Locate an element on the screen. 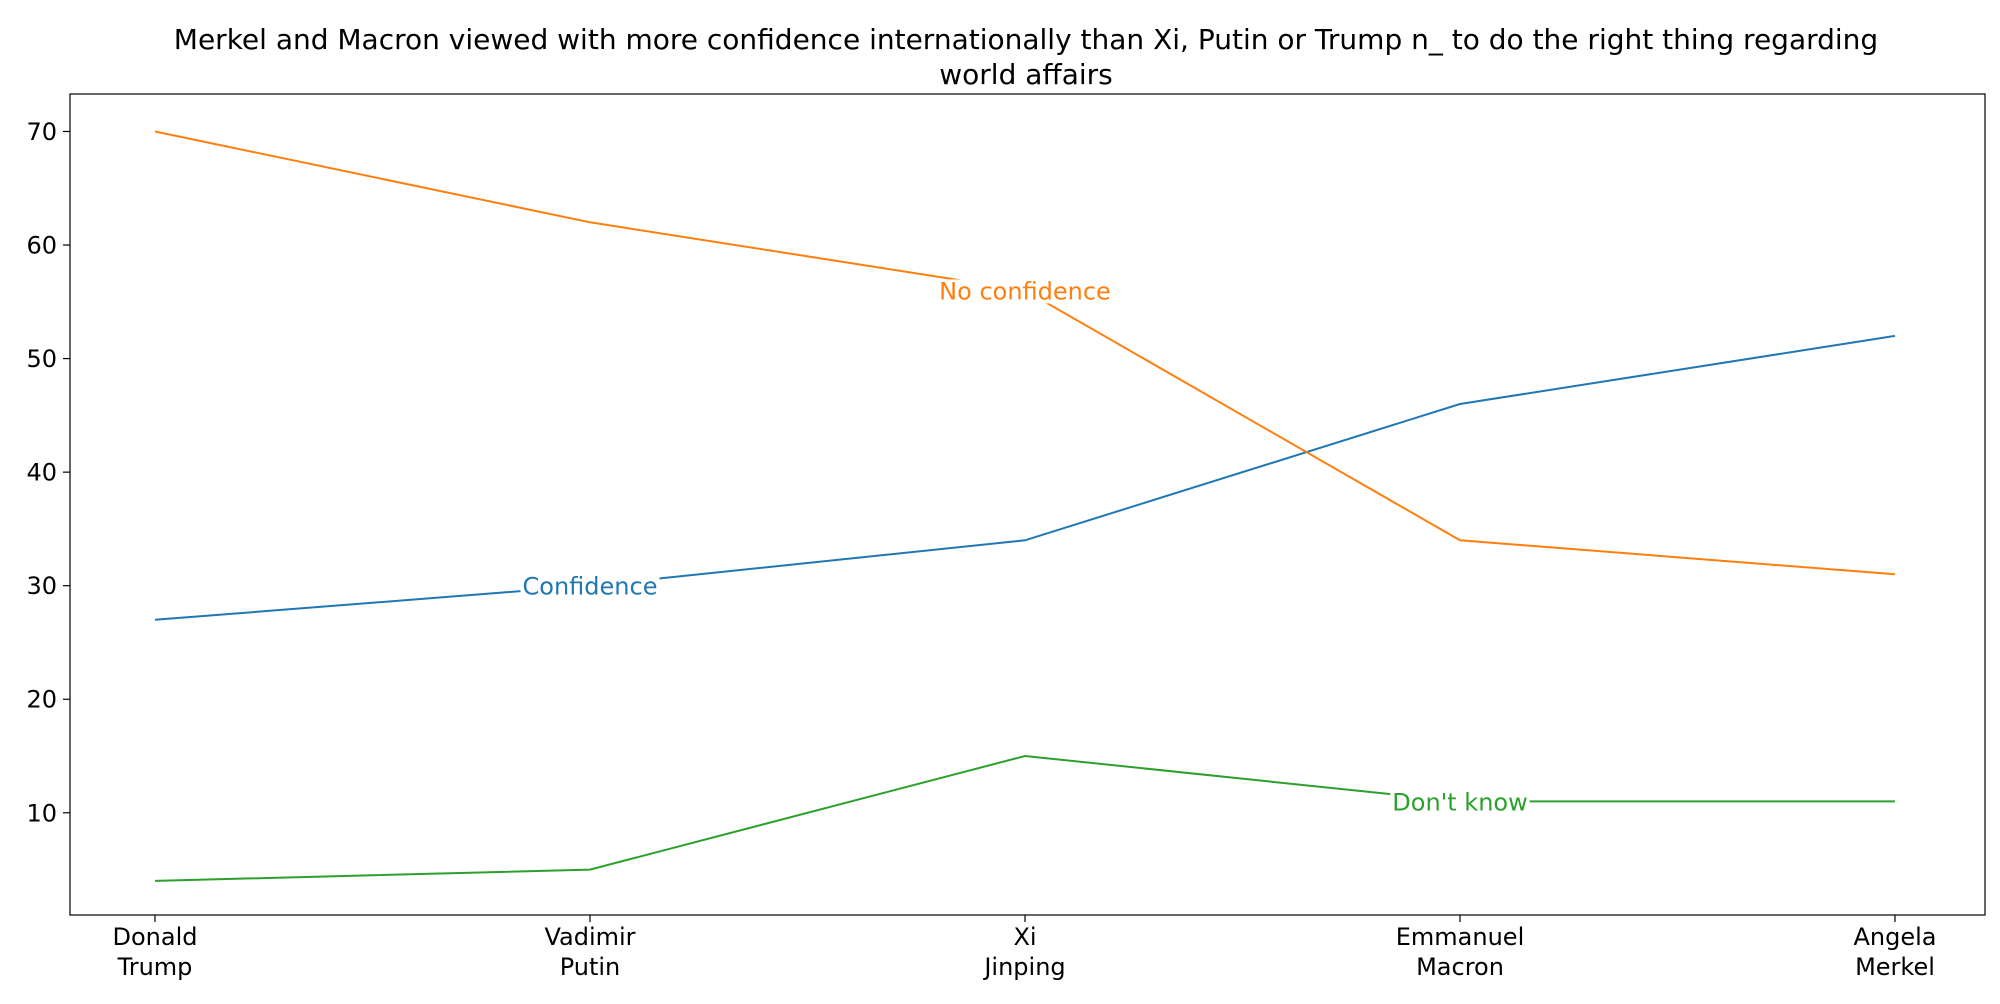 The height and width of the screenshot is (1004, 2000). x-tick-label: Merkel is located at coordinates (1895, 967).